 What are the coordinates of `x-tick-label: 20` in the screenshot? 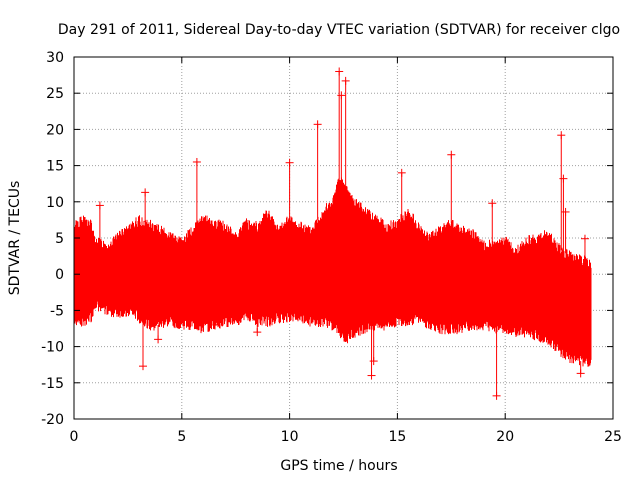 It's located at (505, 437).